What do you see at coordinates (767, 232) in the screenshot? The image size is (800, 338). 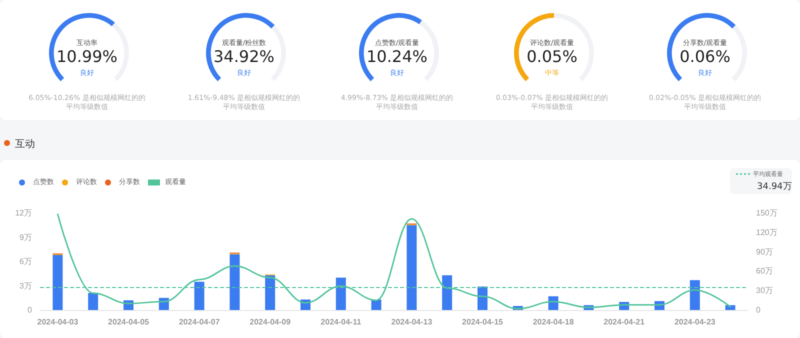 I see `y2-tick-label: 120万` at bounding box center [767, 232].